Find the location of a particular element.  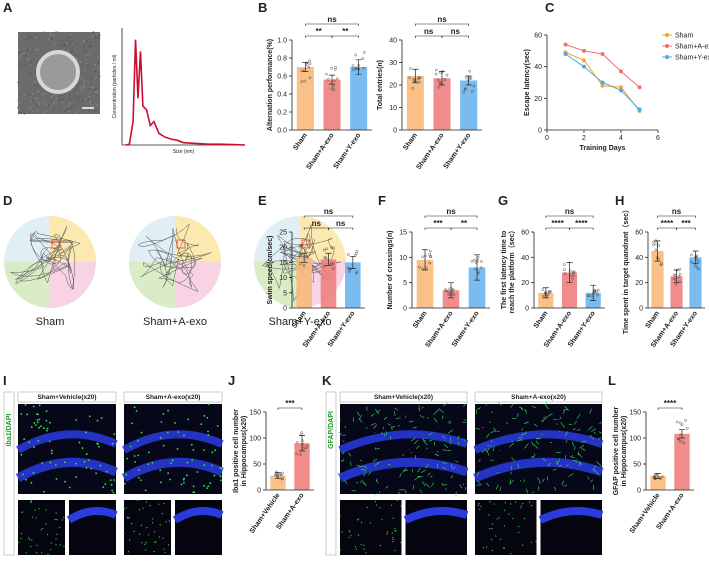

panel-letter: B is located at coordinates (262, 7).